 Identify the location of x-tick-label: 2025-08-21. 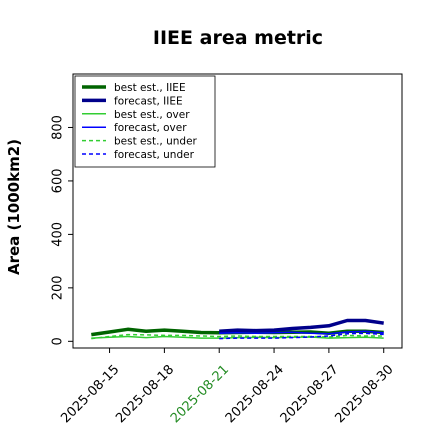
(200, 394).